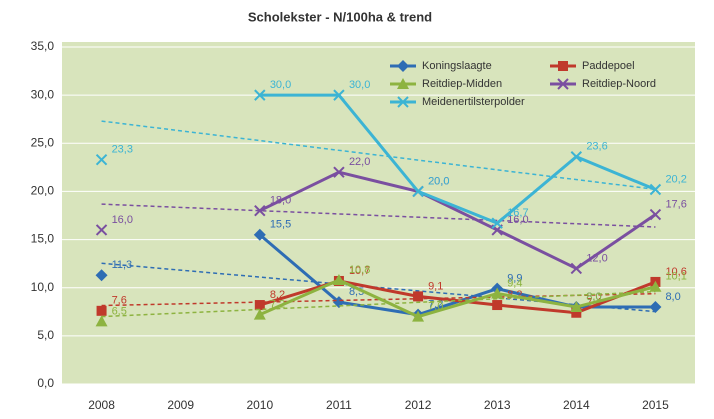 This screenshot has width=714, height=419. I want to click on y-tick-label: 25,0, so click(43, 142).